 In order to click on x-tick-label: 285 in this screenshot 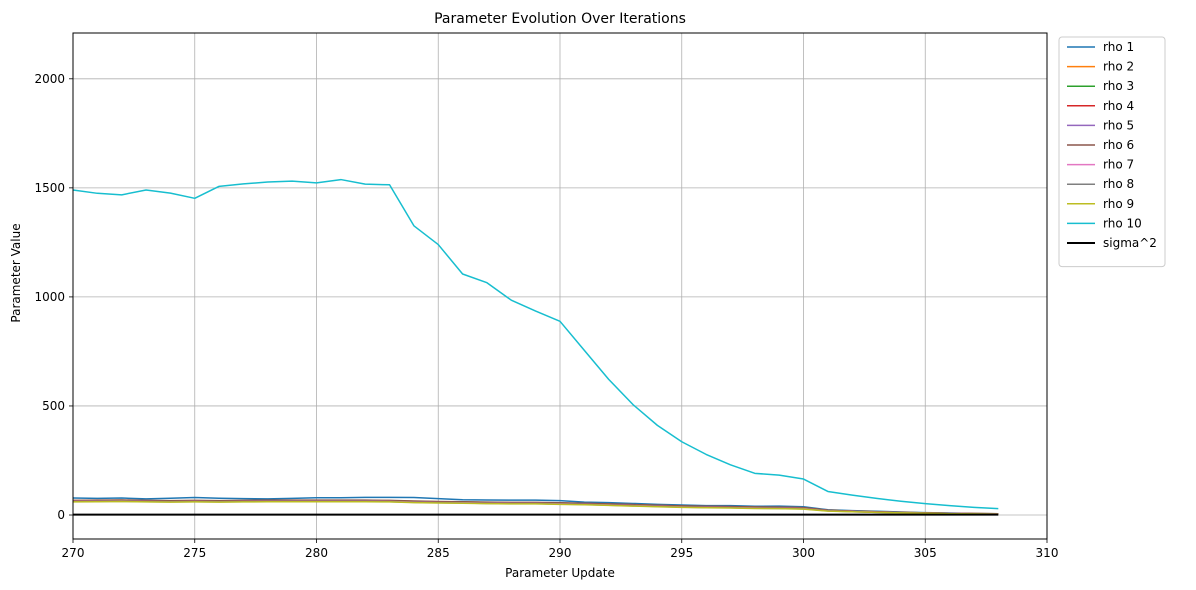, I will do `click(438, 553)`.